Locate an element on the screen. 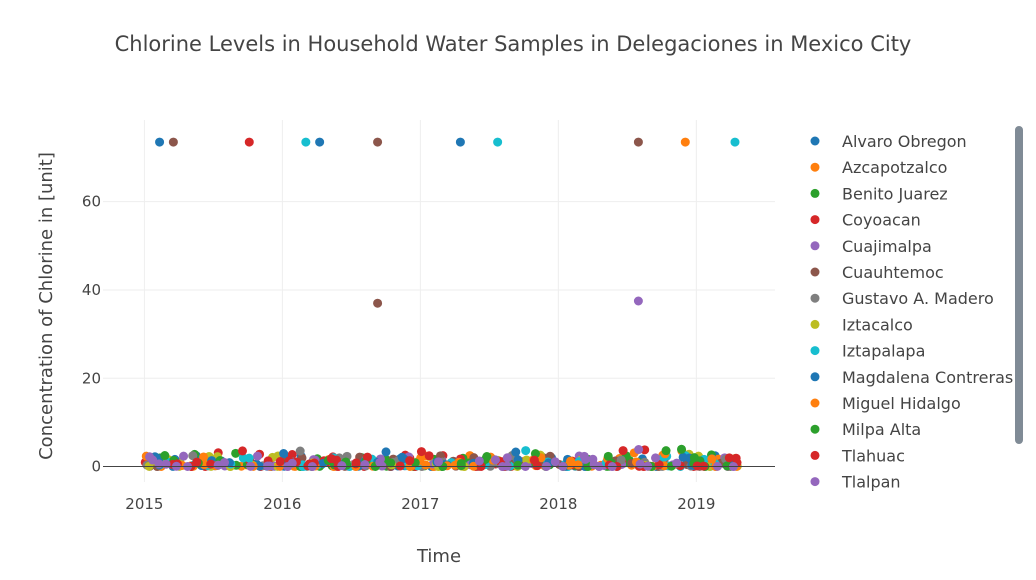  legend-label: Milpa Alta is located at coordinates (881, 429).